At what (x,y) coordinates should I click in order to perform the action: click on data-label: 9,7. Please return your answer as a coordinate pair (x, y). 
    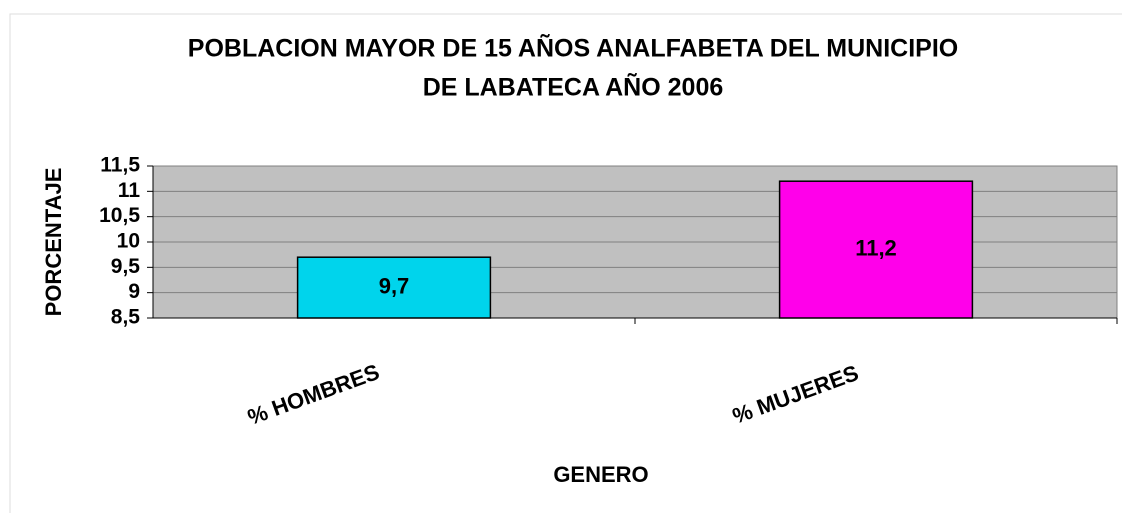
    Looking at the image, I should click on (394, 285).